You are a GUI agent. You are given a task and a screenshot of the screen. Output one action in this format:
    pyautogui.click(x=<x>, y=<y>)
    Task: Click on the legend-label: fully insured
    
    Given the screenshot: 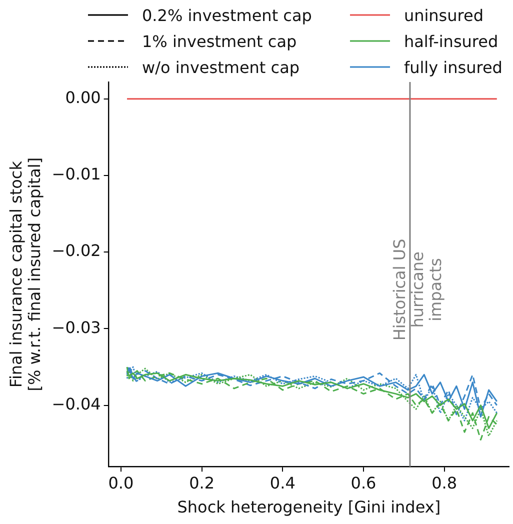 What is the action you would take?
    pyautogui.click(x=453, y=67)
    